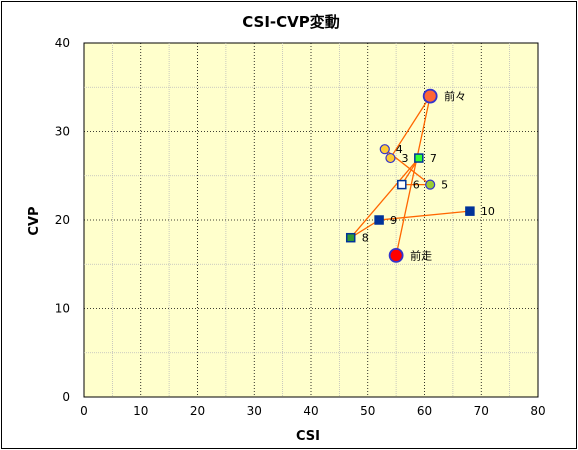 Image resolution: width=578 pixels, height=450 pixels. What do you see at coordinates (62, 309) in the screenshot?
I see `y-tick-label: 10` at bounding box center [62, 309].